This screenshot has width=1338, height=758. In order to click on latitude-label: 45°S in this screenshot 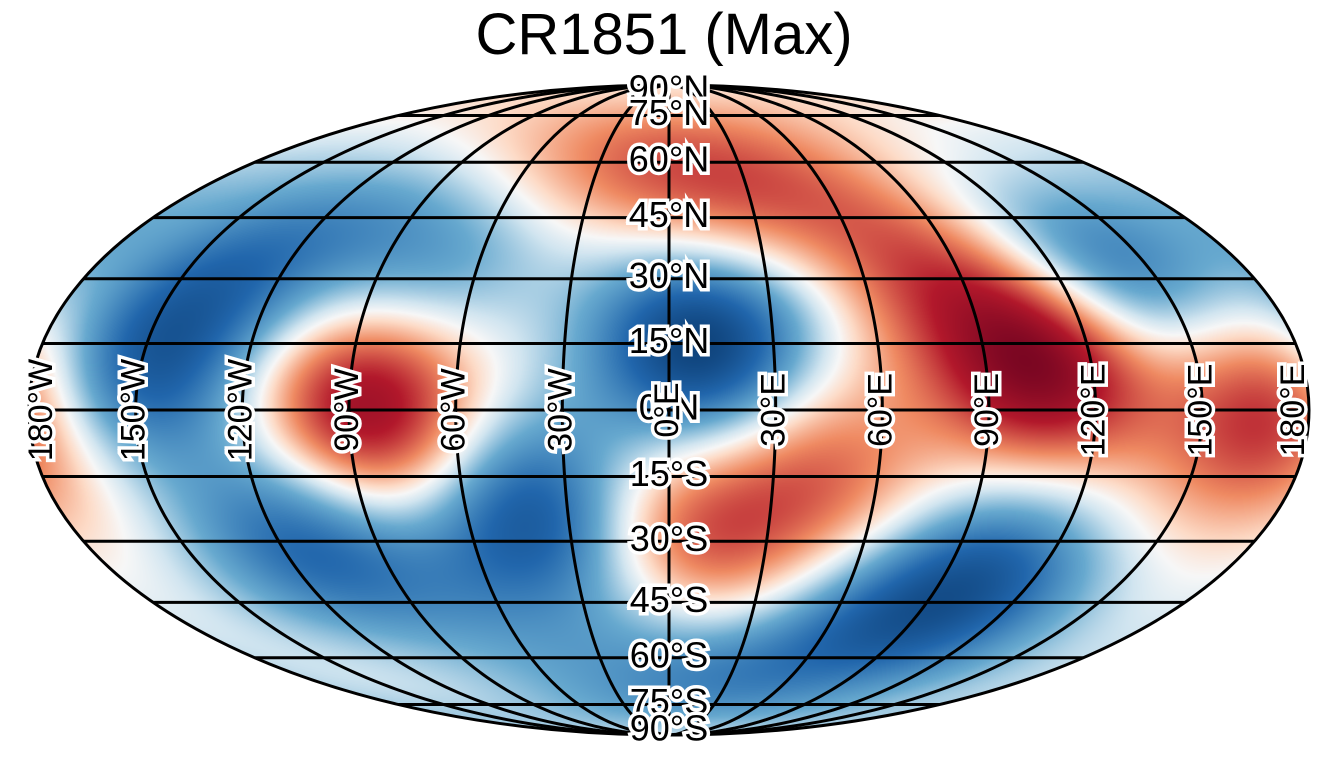, I will do `click(669, 599)`.